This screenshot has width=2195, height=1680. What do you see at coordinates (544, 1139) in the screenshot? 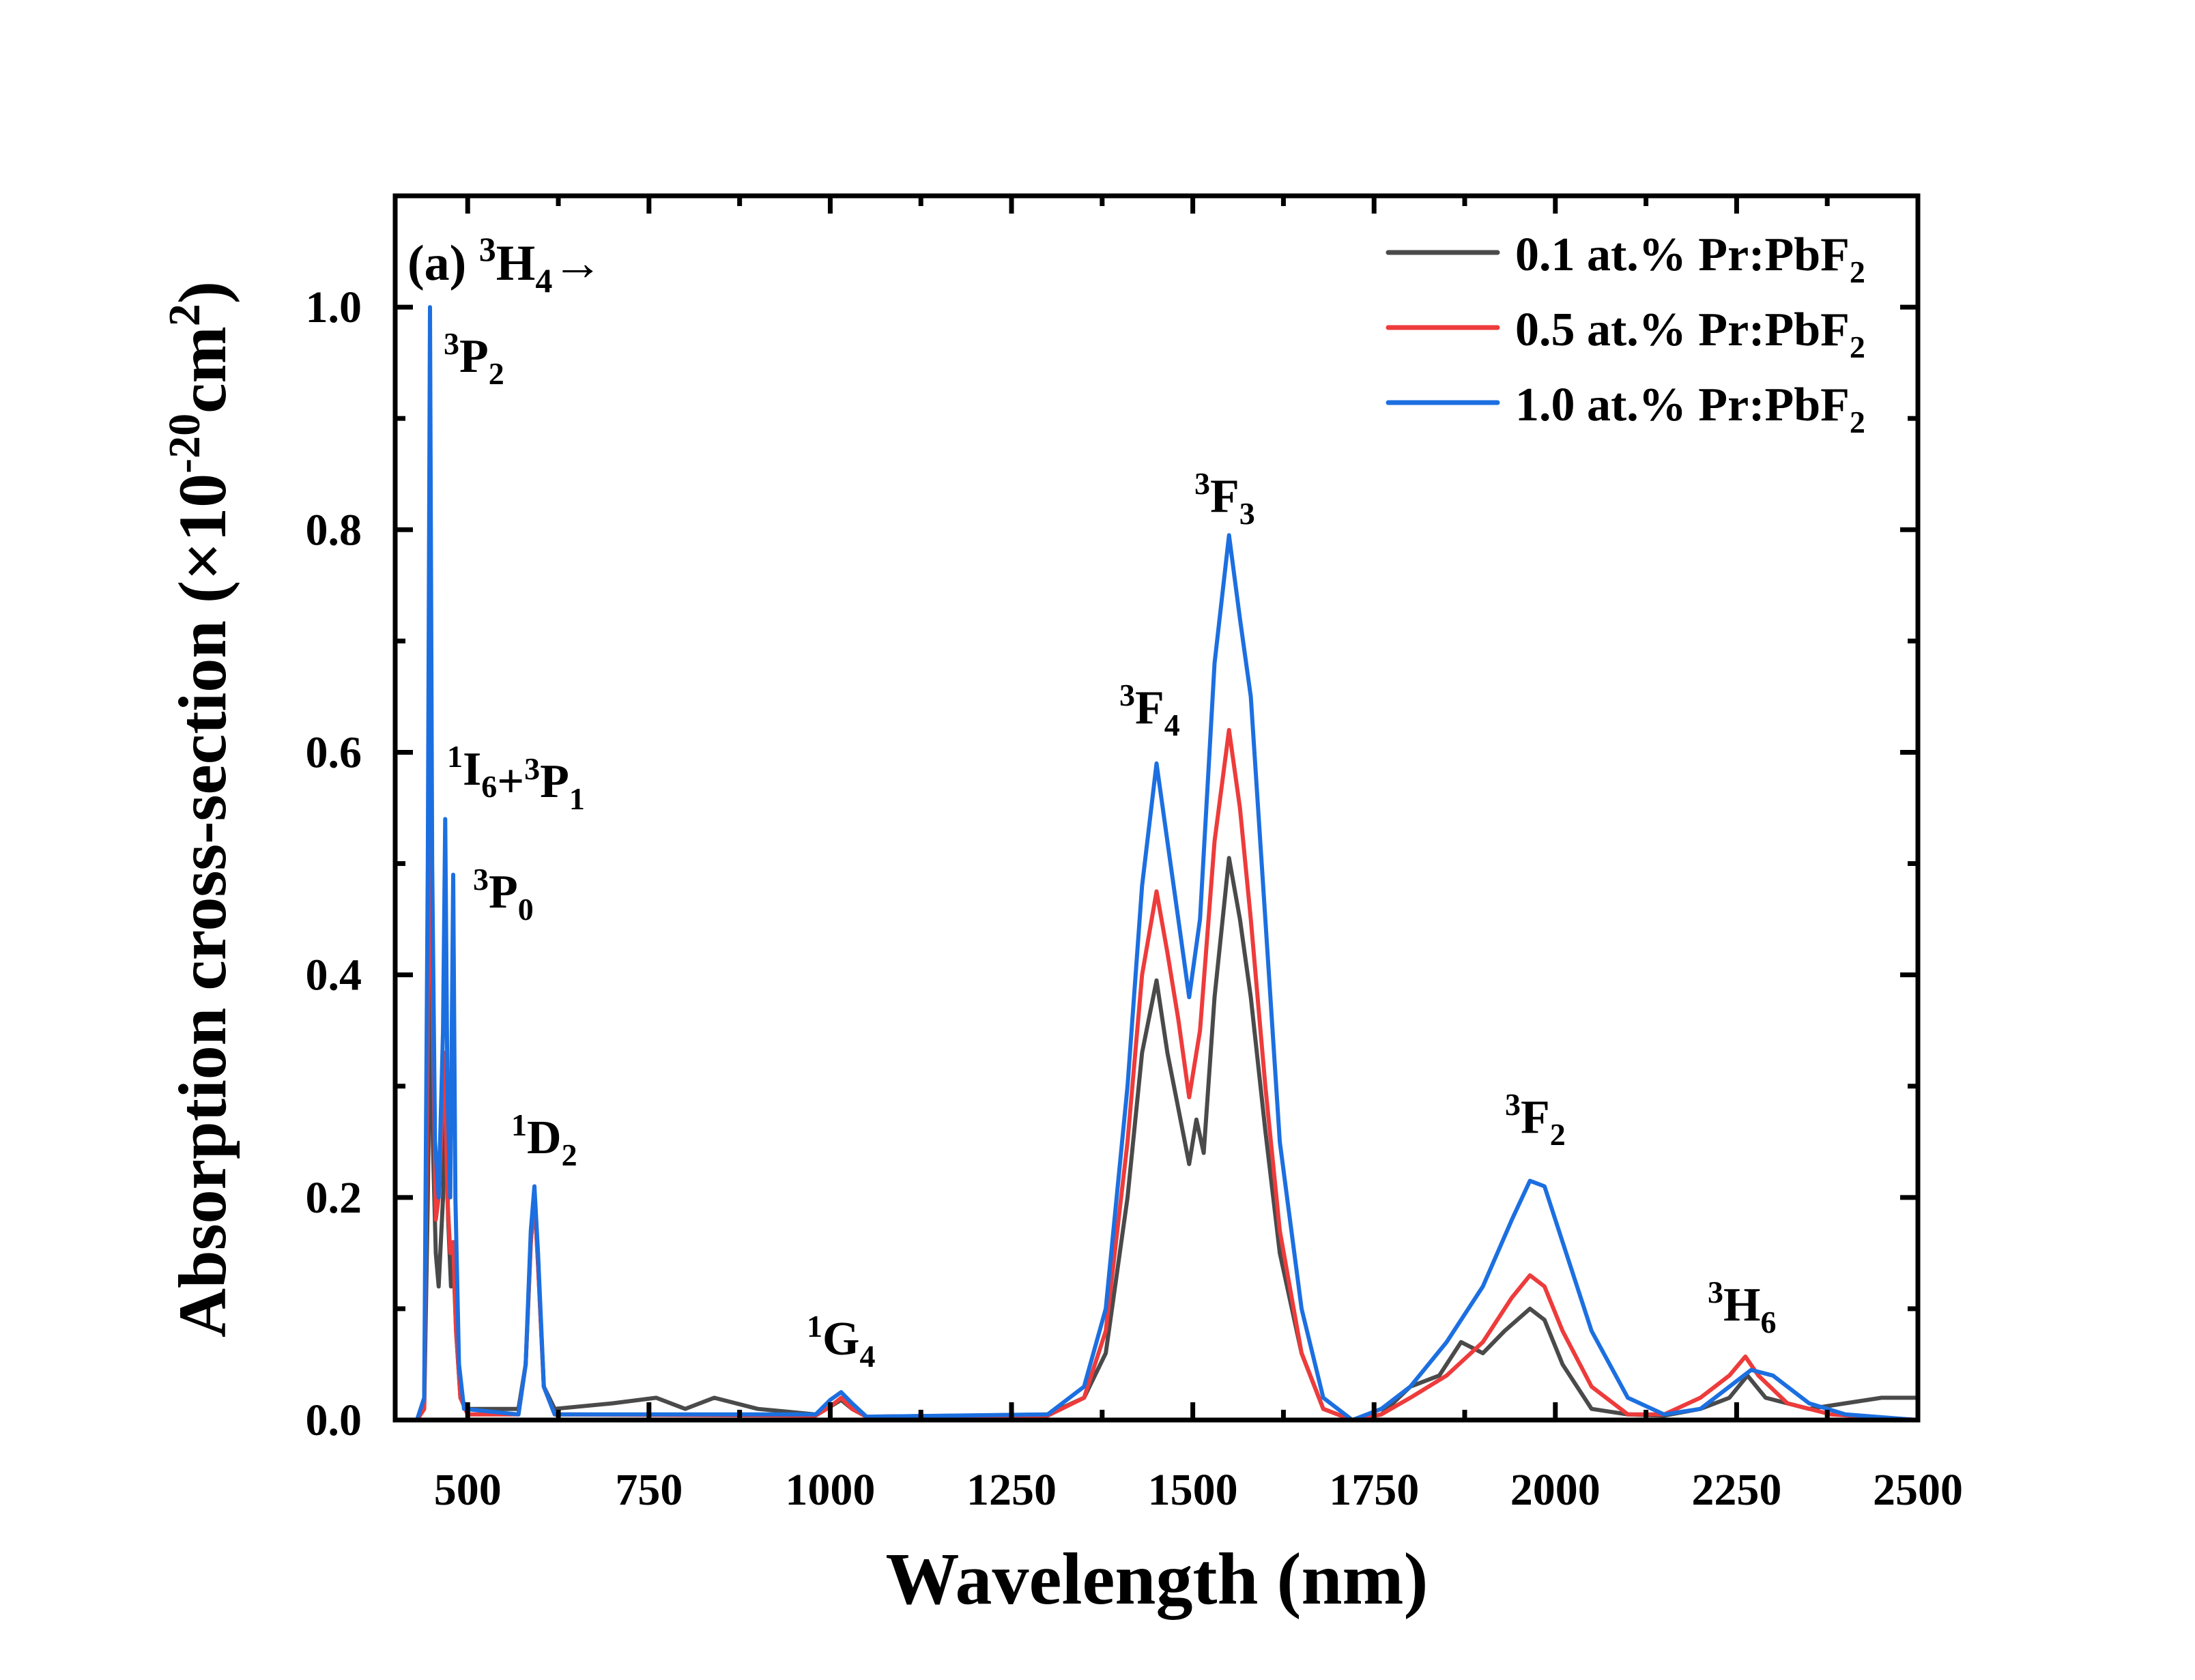
I see `transition-label: 1D2` at bounding box center [544, 1139].